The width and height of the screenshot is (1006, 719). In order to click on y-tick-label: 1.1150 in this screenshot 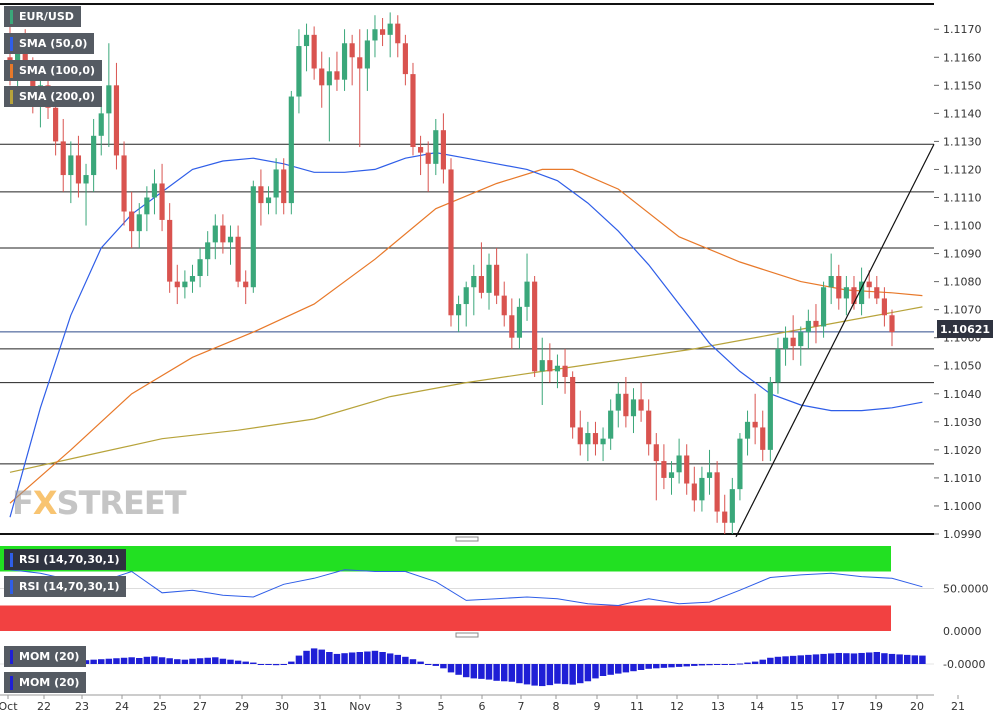, I will do `click(962, 85)`.